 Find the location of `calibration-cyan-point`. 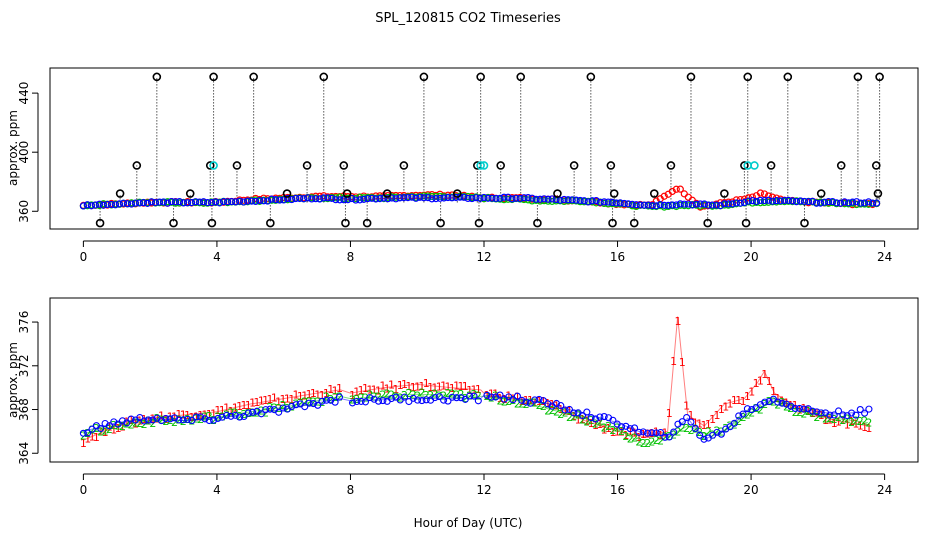

calibration-cyan-point is located at coordinates (754, 165).